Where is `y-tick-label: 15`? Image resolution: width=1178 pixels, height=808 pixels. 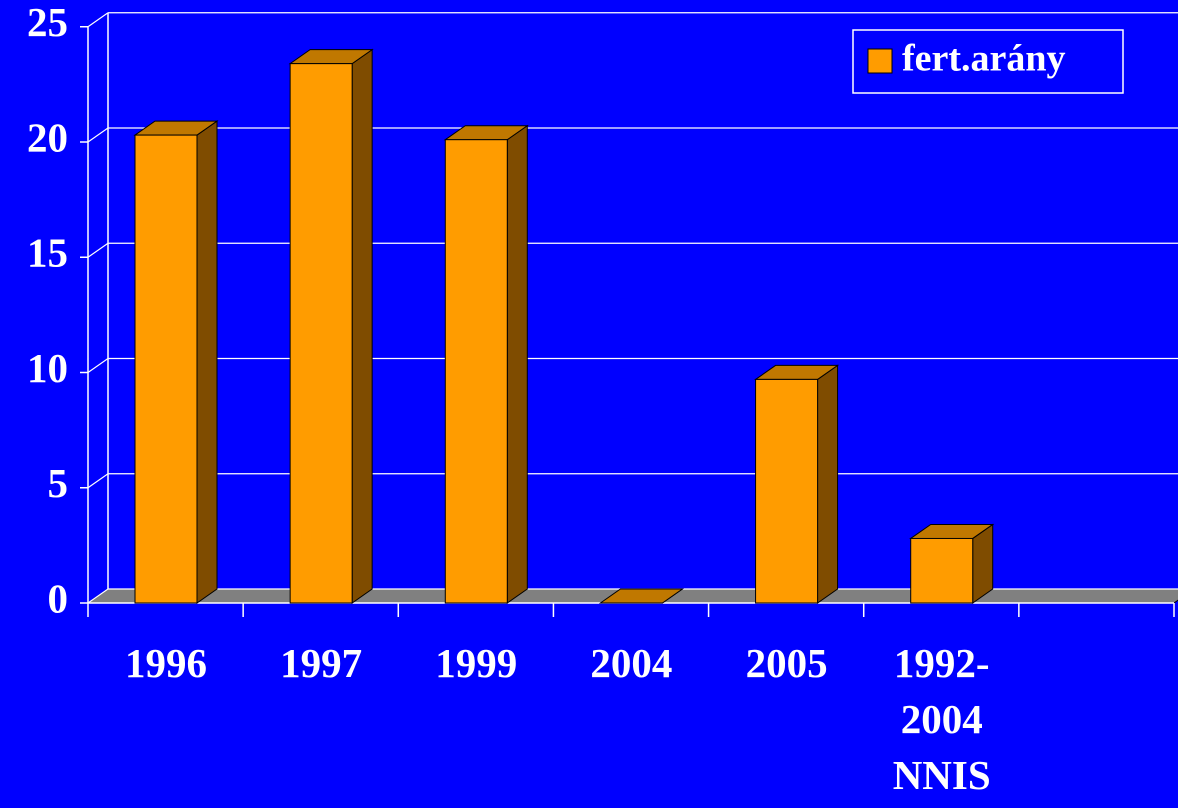 y-tick-label: 15 is located at coordinates (47, 253).